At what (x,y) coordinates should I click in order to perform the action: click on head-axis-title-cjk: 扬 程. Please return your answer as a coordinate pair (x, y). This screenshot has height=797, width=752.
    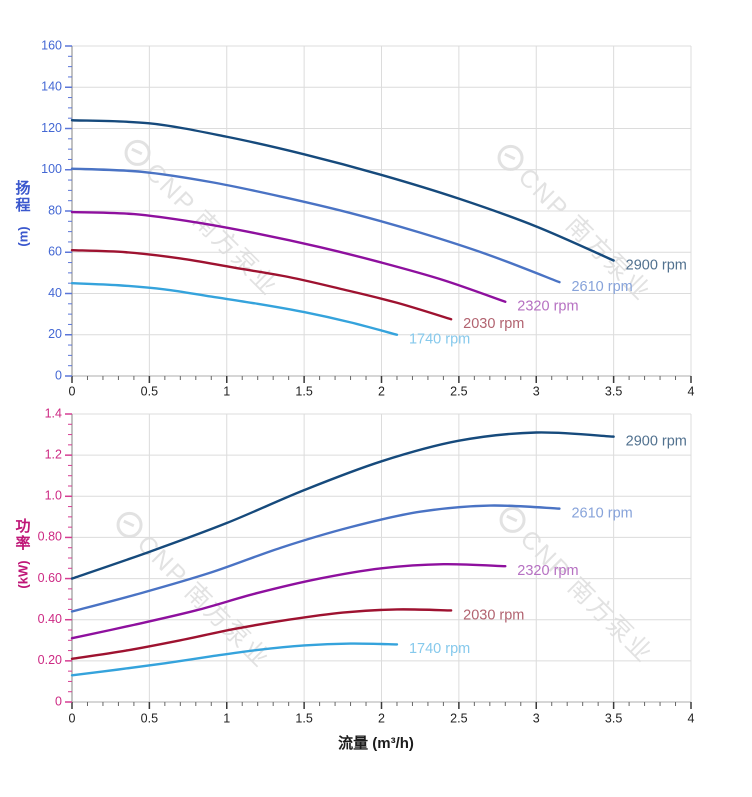
    Looking at the image, I should click on (23, 197).